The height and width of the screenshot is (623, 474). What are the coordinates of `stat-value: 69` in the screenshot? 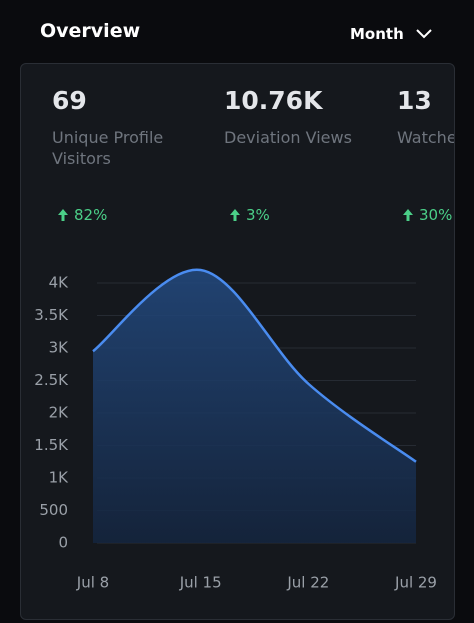 It's located at (69, 100).